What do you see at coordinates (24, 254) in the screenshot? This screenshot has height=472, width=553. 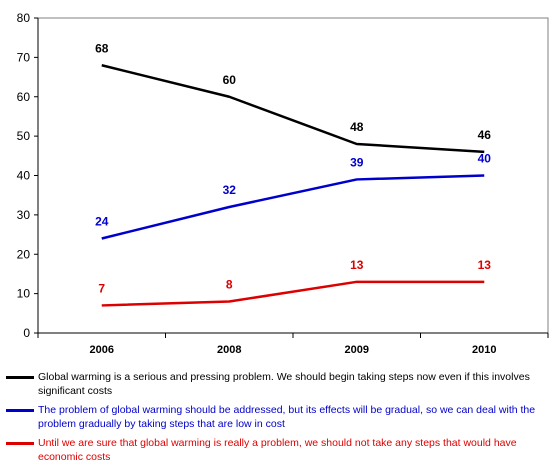 I see `y-tick-label: 20` at bounding box center [24, 254].